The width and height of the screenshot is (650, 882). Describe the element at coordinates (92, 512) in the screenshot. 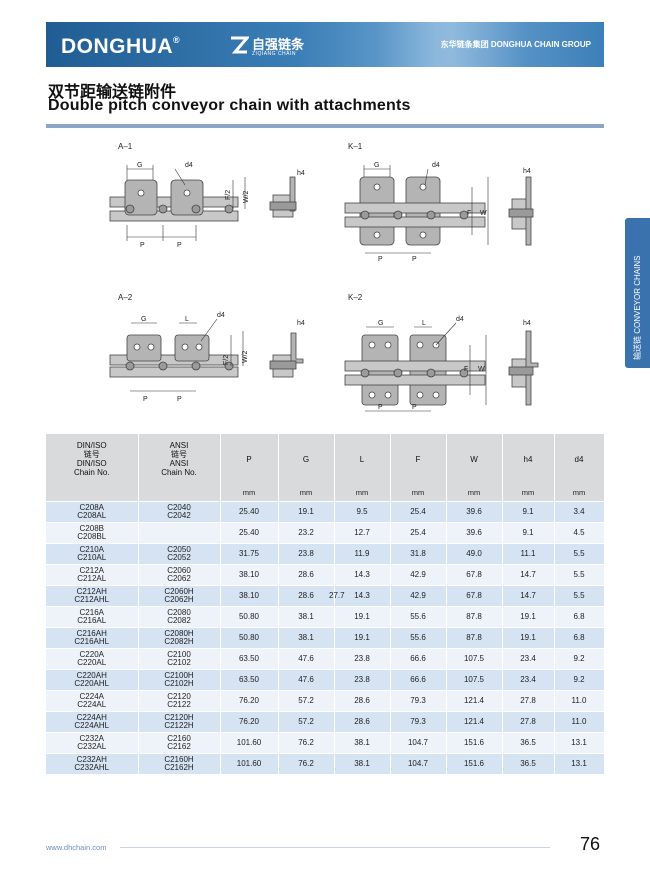

I see `din-chain-no-cell: C208A C208AL` at that location.